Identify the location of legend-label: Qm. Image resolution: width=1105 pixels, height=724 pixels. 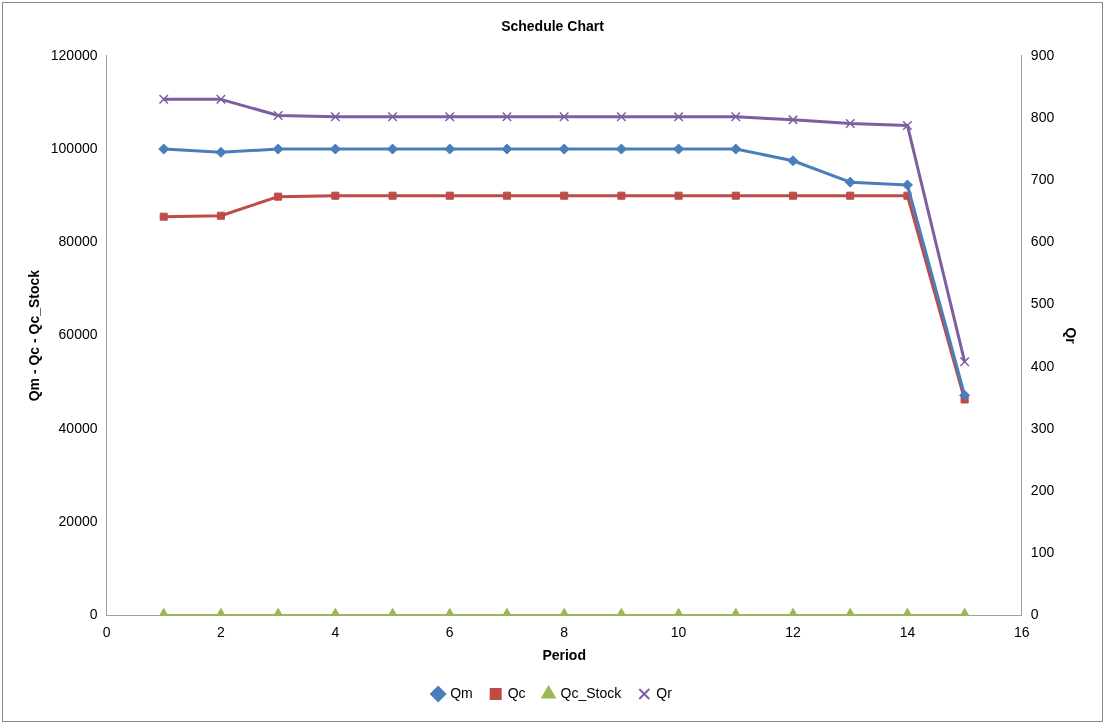
(461, 692).